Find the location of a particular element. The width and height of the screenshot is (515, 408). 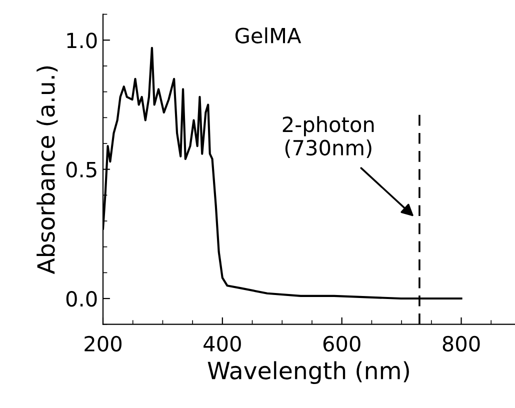

x-tick-label: 800 is located at coordinates (461, 344).